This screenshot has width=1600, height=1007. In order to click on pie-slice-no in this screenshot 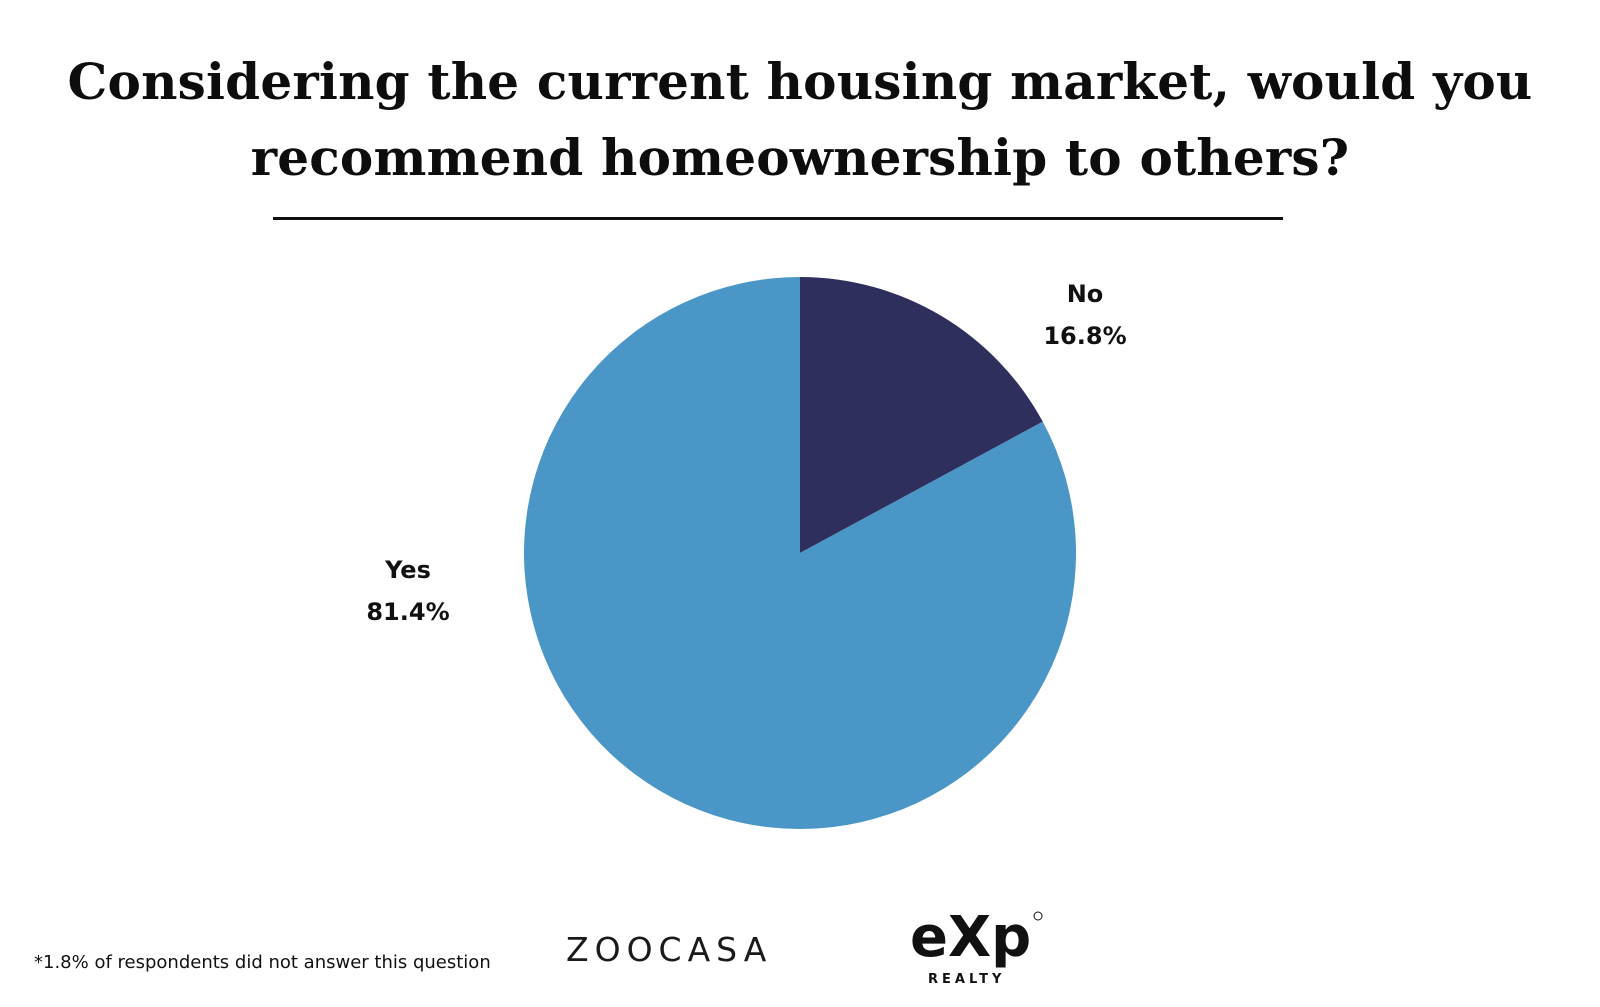, I will do `click(921, 415)`.